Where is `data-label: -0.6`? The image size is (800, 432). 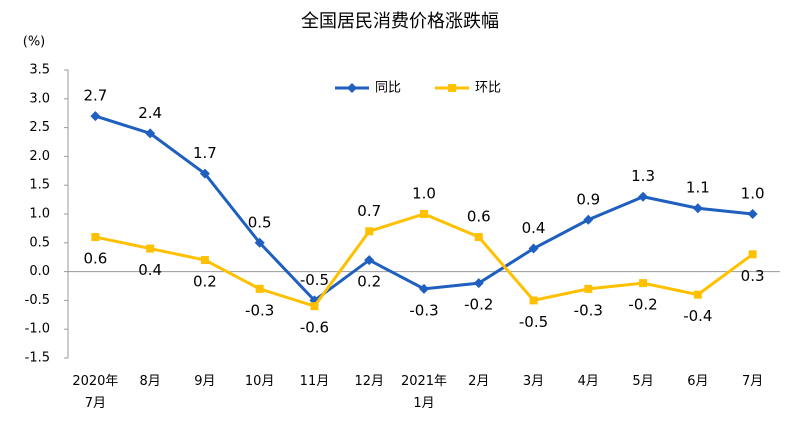 data-label: -0.6 is located at coordinates (314, 328).